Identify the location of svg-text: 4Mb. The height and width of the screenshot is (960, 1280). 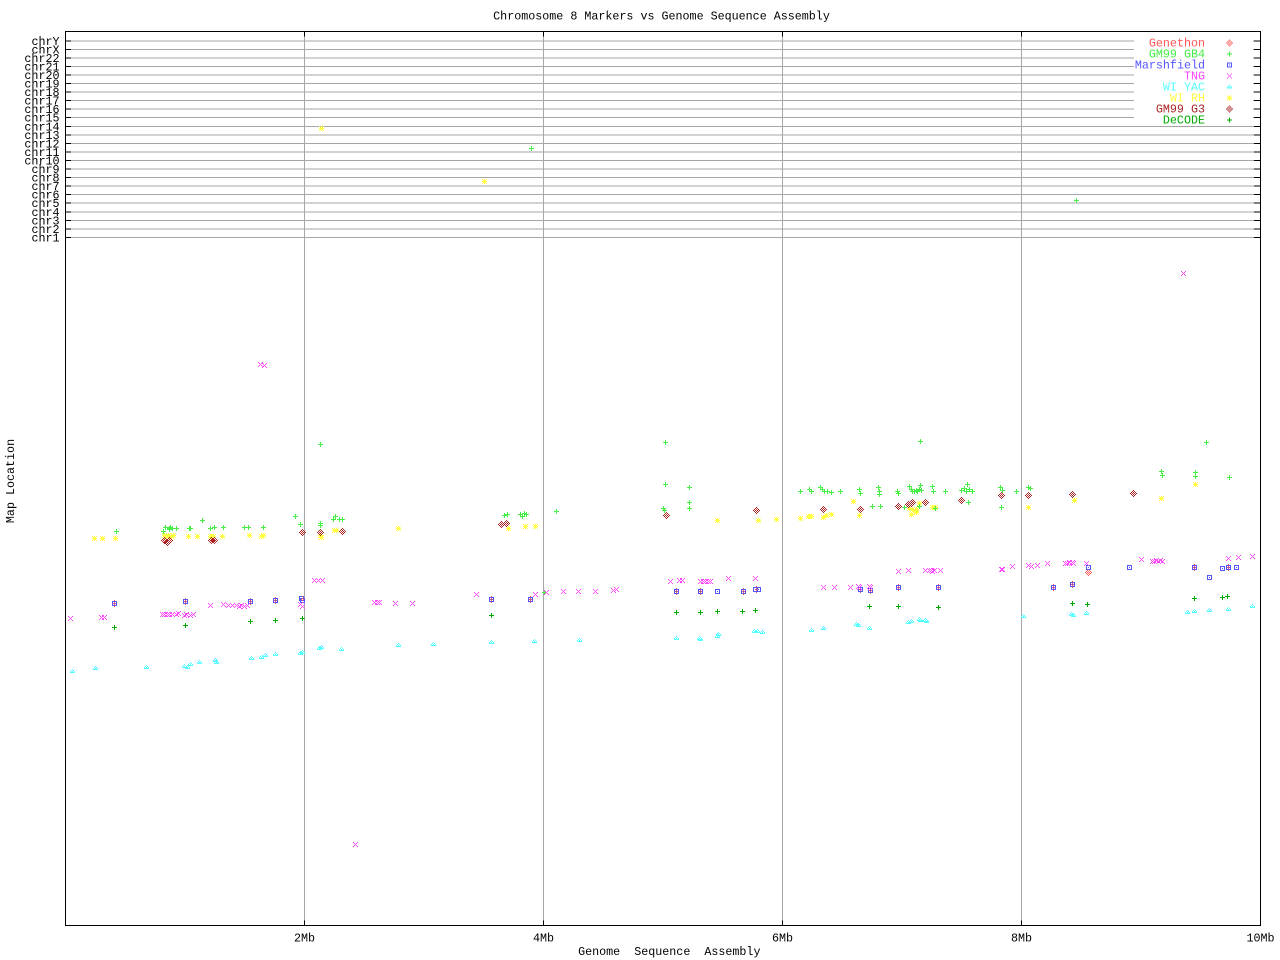
(543, 939).